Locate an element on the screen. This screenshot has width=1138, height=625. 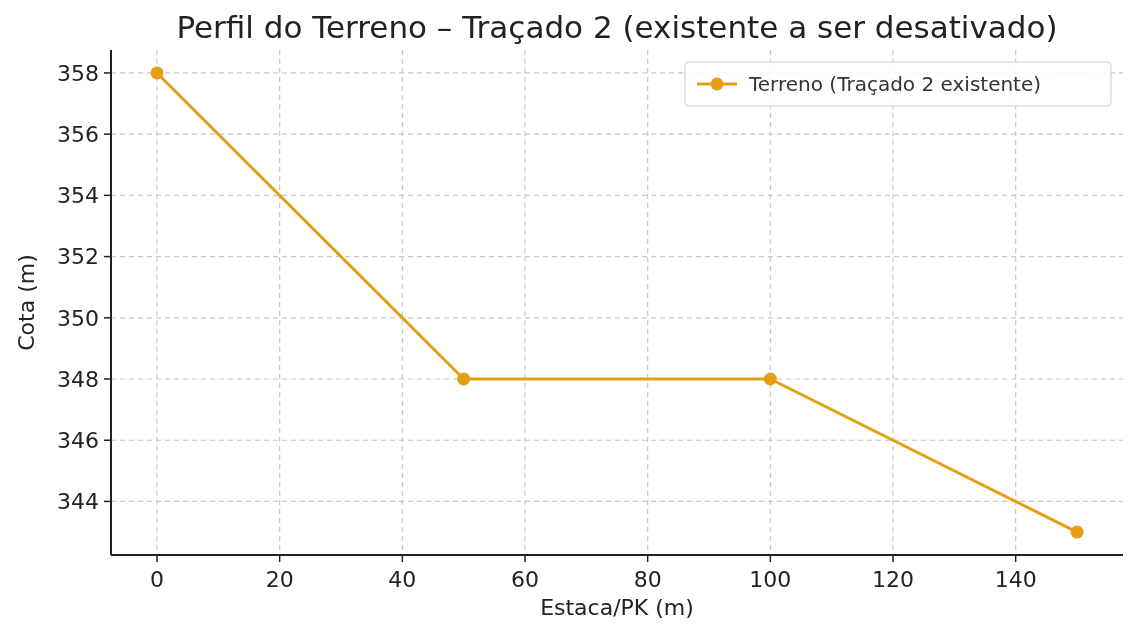
x-tick-label: 120 is located at coordinates (893, 579).